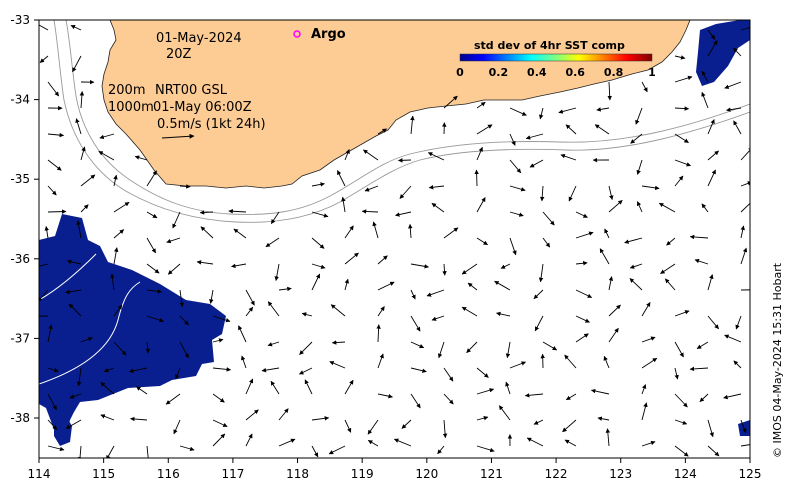  Describe the element at coordinates (620, 474) in the screenshot. I see `x-tick-label: 123` at that location.